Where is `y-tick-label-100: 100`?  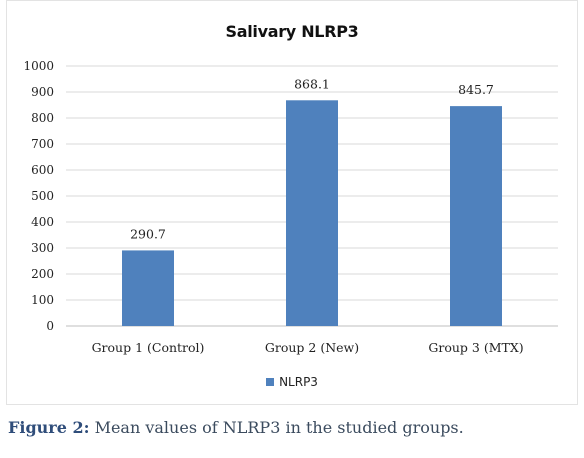
y-tick-label-100: 100 is located at coordinates (42, 300).